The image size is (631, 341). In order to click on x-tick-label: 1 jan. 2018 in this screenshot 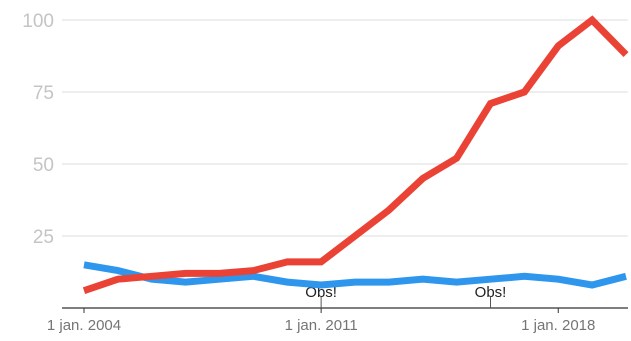, I will do `click(558, 325)`.